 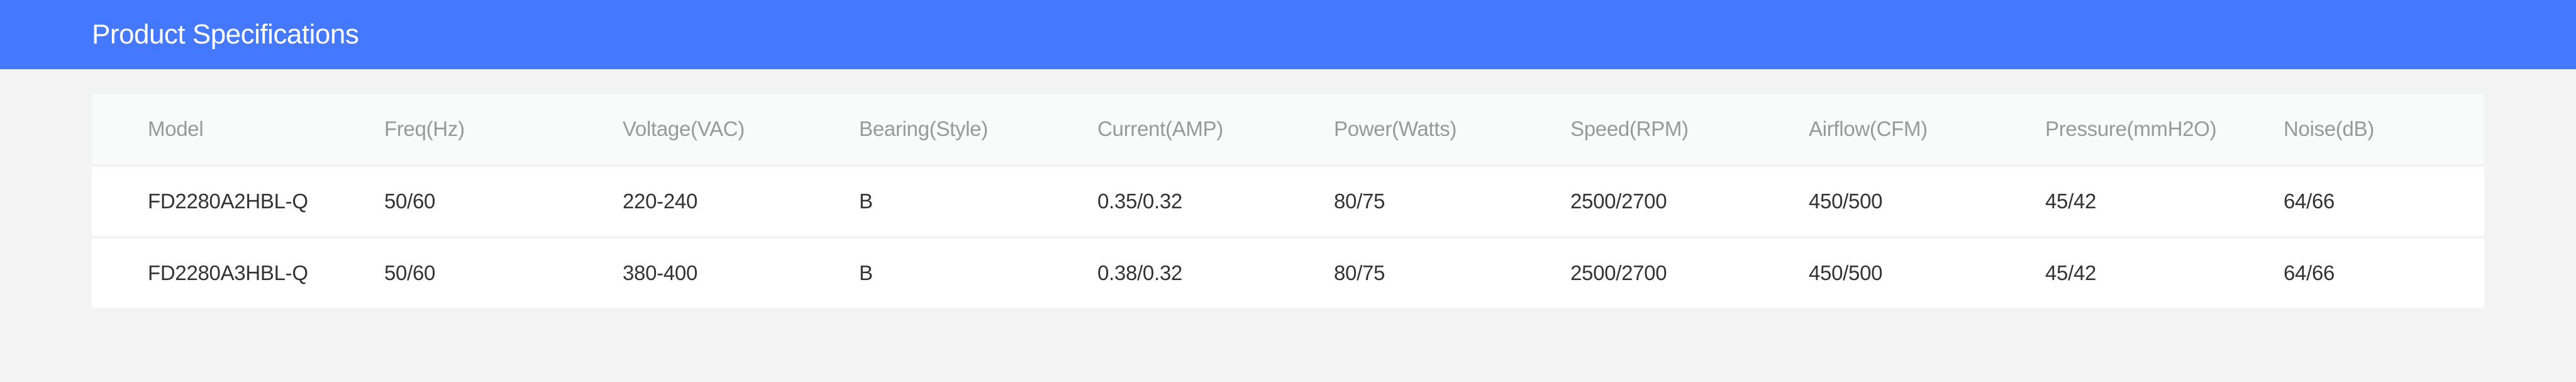 What do you see at coordinates (2329, 128) in the screenshot?
I see `column-header-noise: Noise(dB)` at bounding box center [2329, 128].